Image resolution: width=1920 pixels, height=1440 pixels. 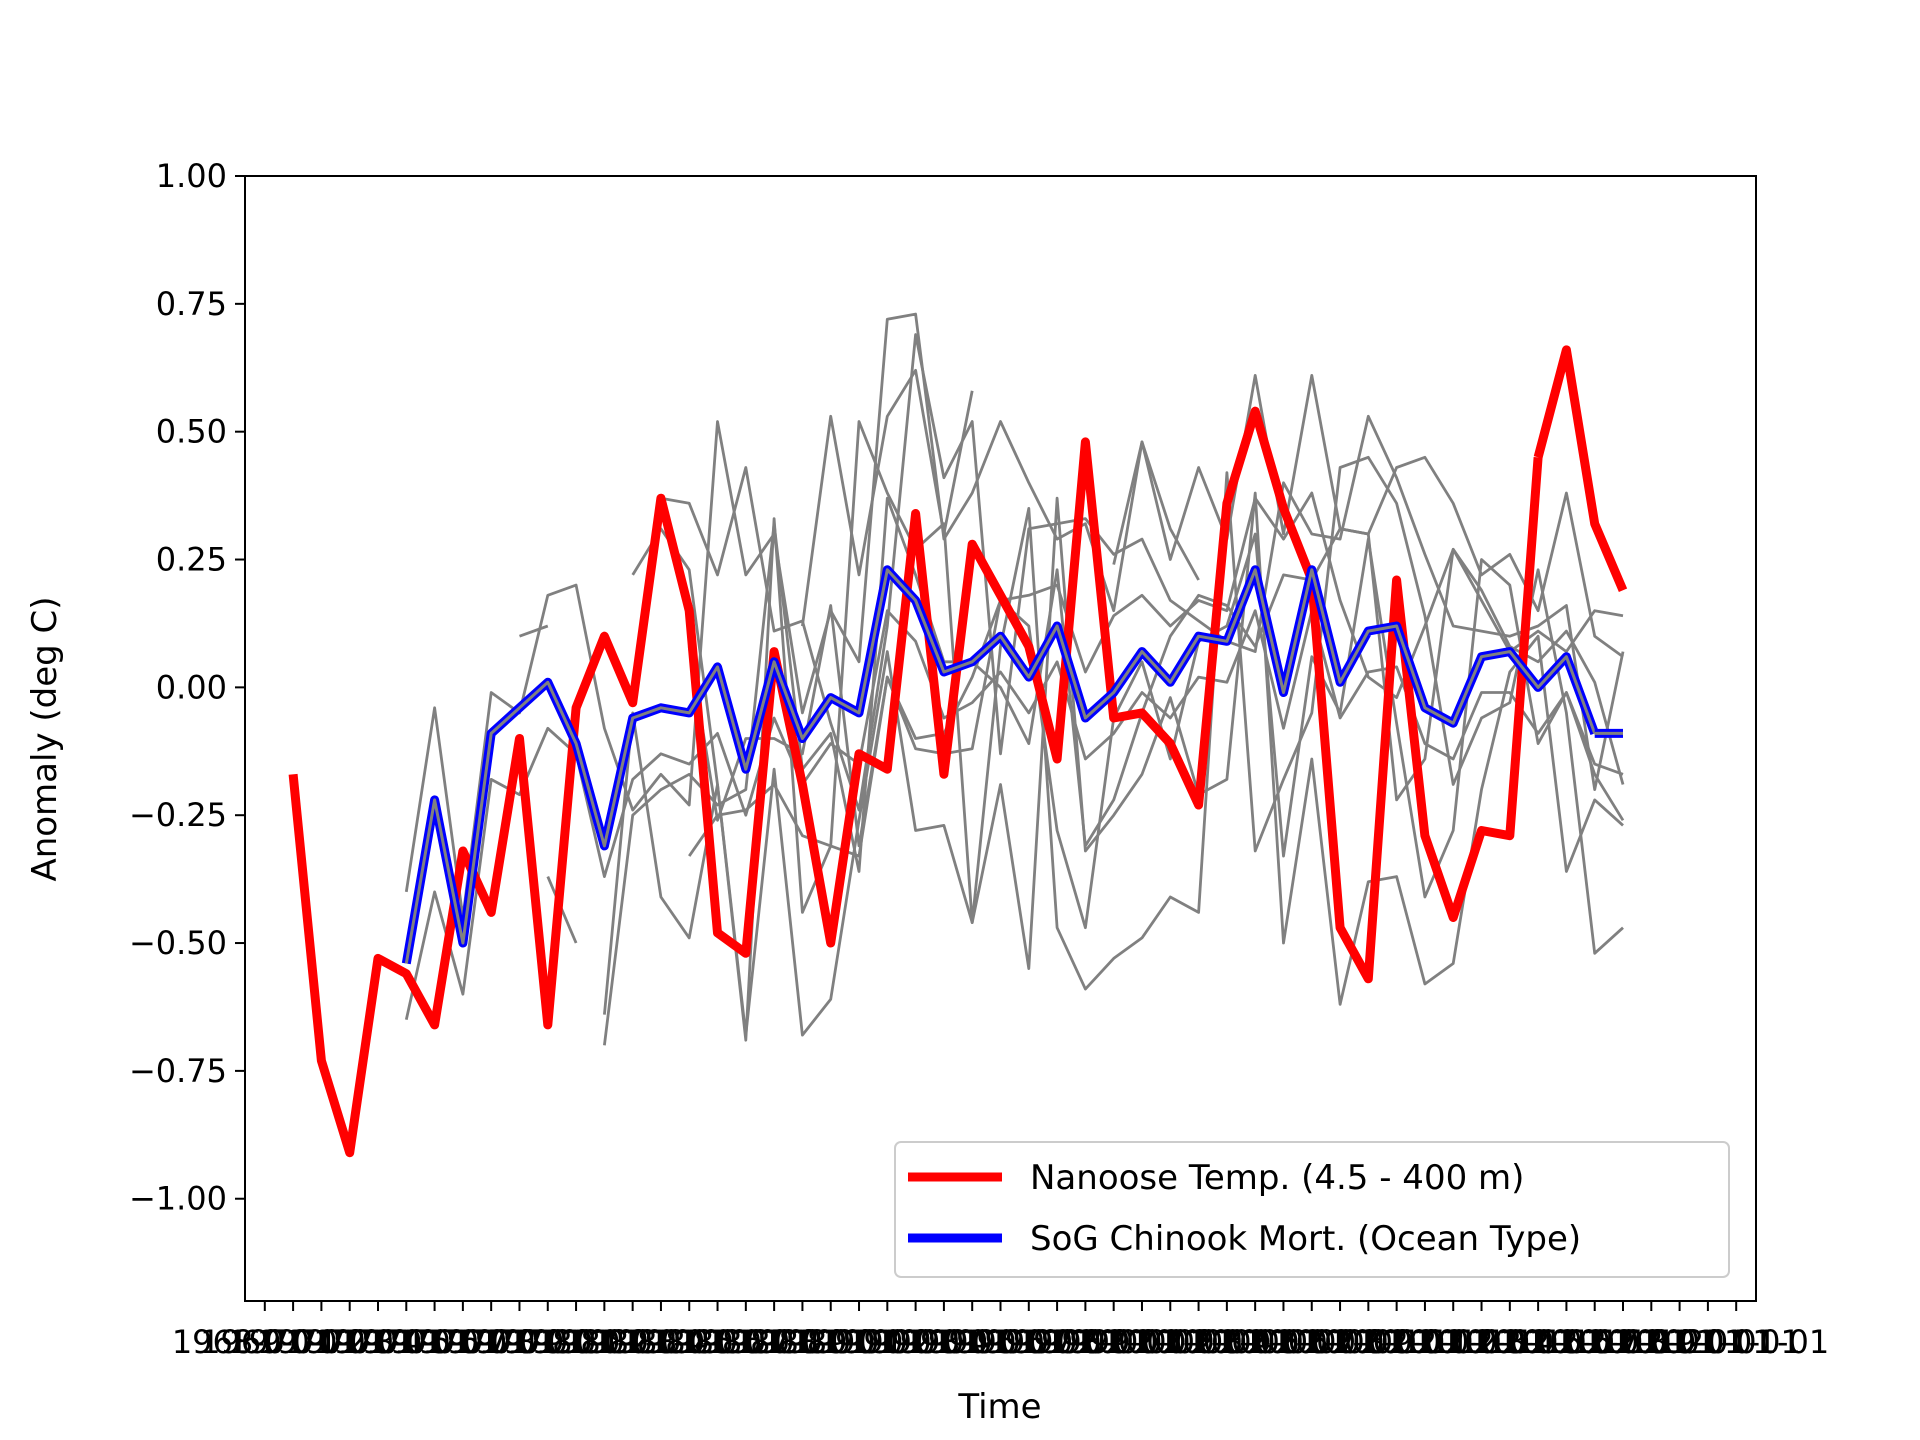 I want to click on x-tick-label: 1971-01-01, so click(x=350, y=1342).